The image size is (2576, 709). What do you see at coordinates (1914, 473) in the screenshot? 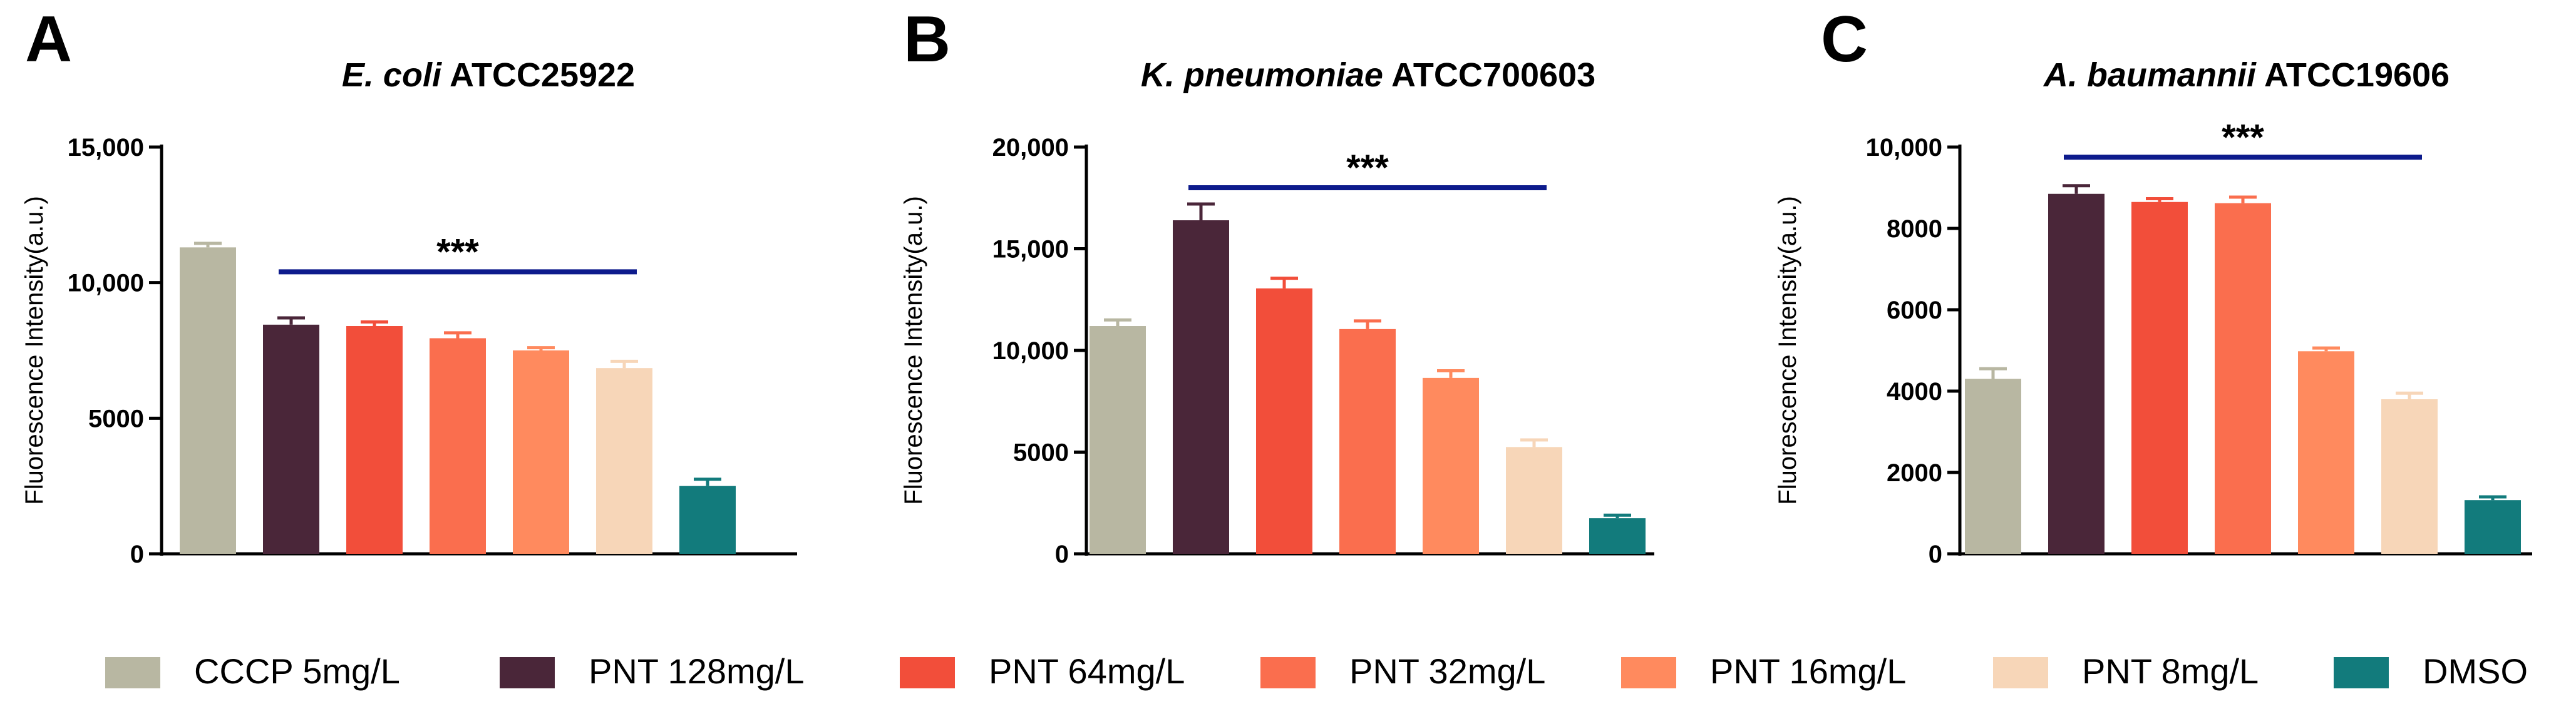
I see `y-tick-label: 2000` at bounding box center [1914, 473].